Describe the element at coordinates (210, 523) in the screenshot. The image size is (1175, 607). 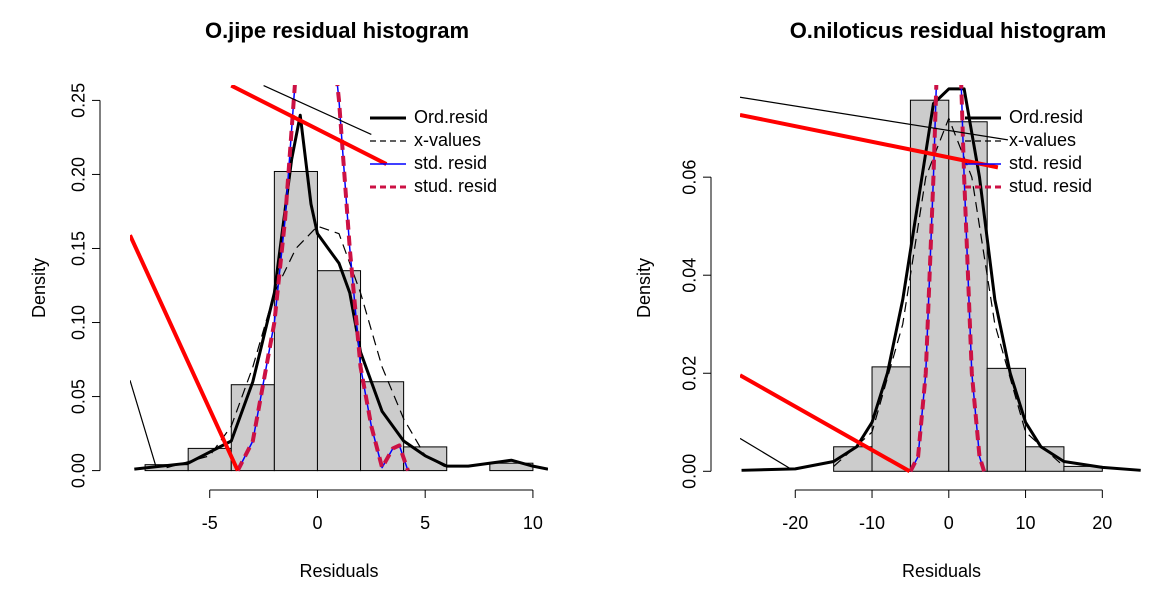
I see `x-tick-label: -5` at that location.